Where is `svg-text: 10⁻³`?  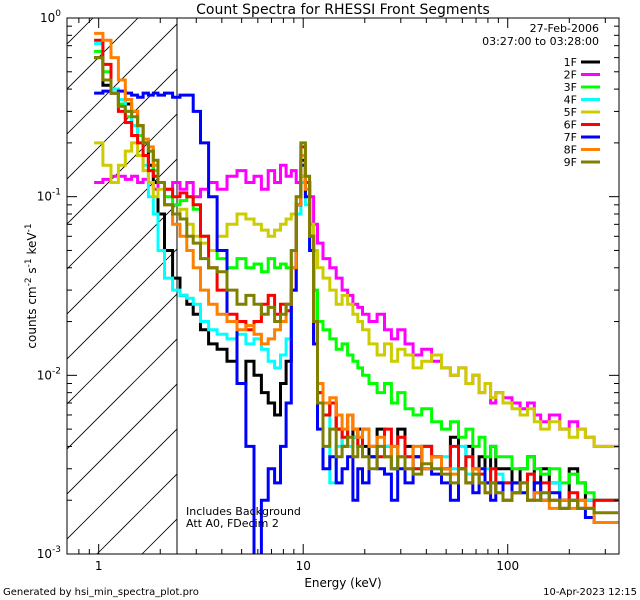
svg-text: 10⁻³ is located at coordinates (49, 553).